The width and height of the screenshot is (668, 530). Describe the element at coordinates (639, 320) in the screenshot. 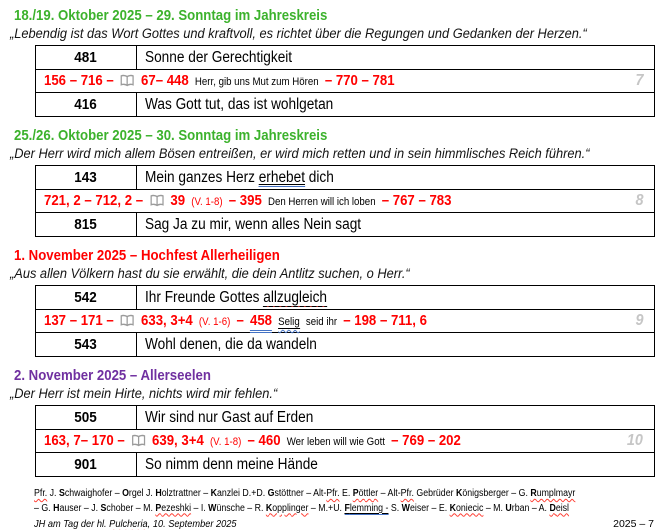

I see `sheet-page-number: 9` at that location.